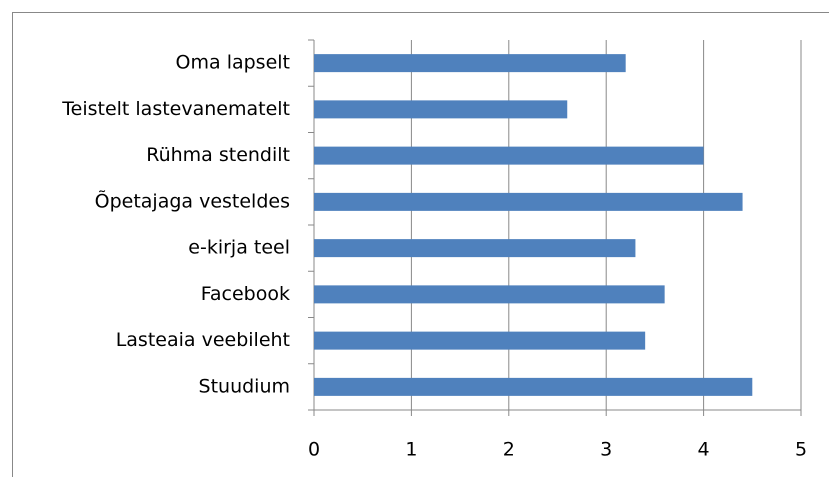 The image size is (829, 481). I want to click on y-tick-label: Lasteaia veebileht, so click(203, 340).